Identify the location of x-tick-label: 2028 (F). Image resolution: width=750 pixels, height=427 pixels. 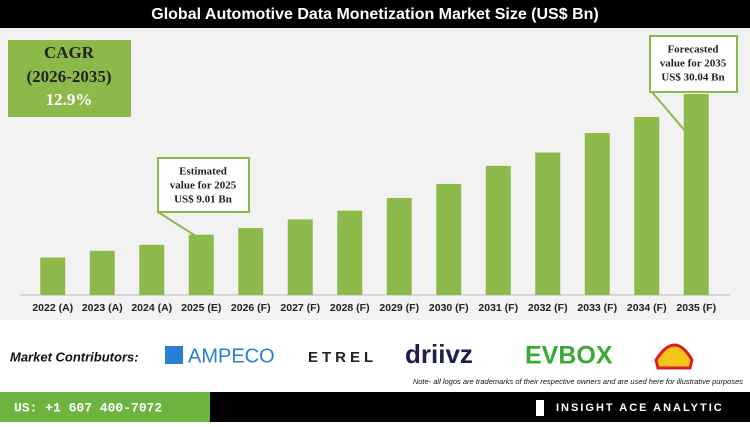
(350, 308).